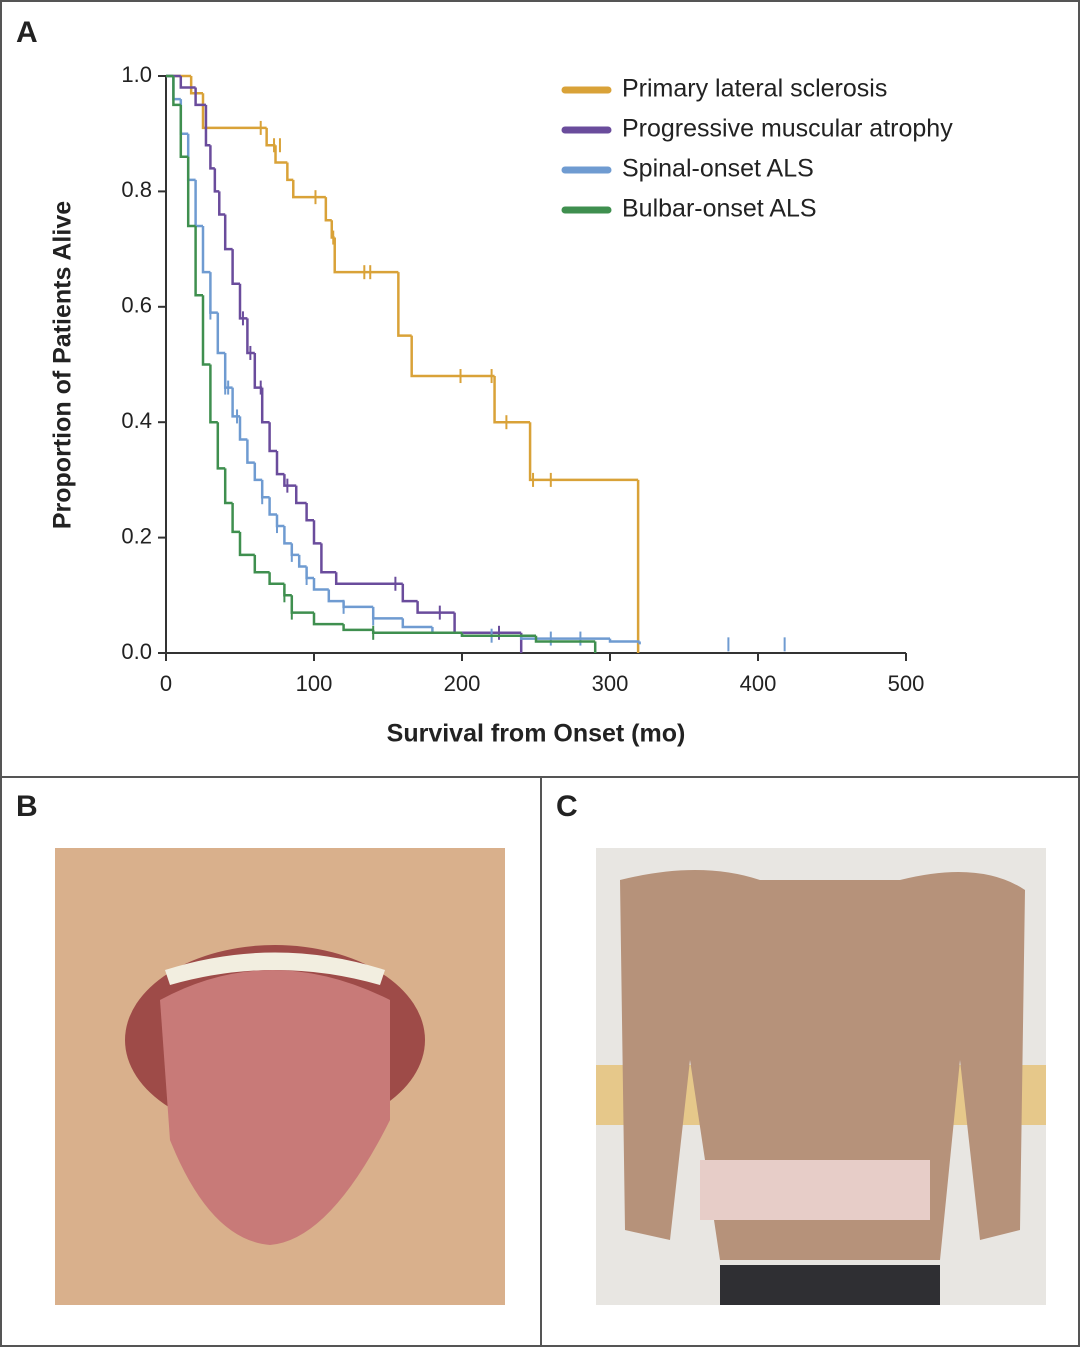 Image resolution: width=1080 pixels, height=1352 pixels. Describe the element at coordinates (462, 683) in the screenshot. I see `x-tick-label: 200` at that location.